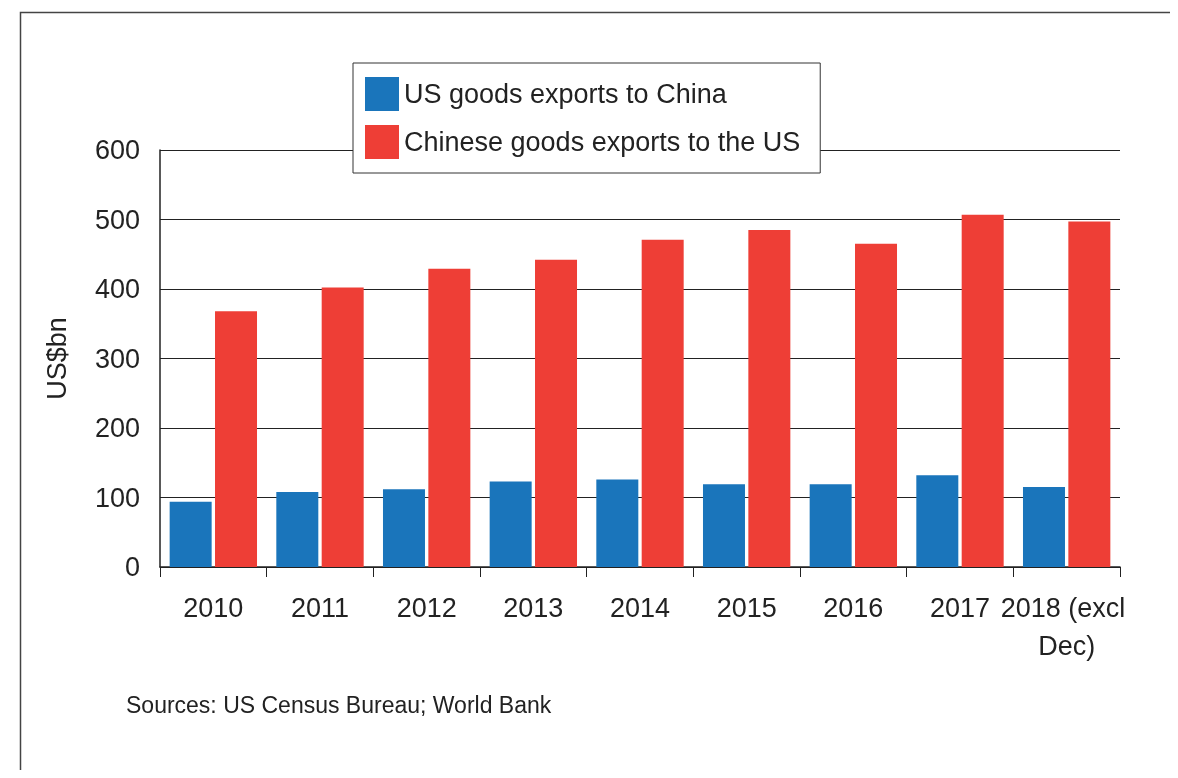 This screenshot has width=1178, height=778. What do you see at coordinates (339, 704) in the screenshot?
I see `source-note: Sources: US Census Bureau; World Bank` at bounding box center [339, 704].